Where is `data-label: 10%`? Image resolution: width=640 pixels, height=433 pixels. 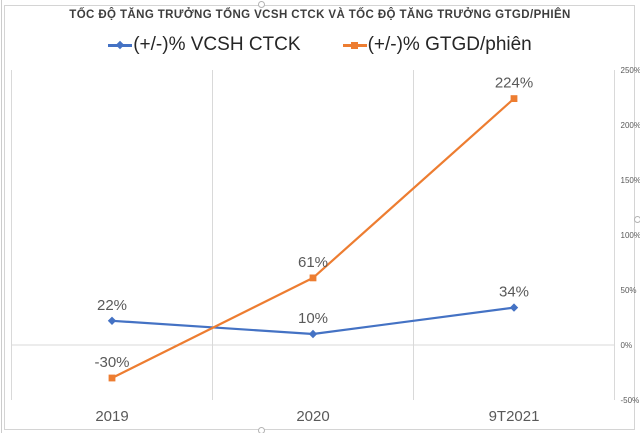
data-label: 10% is located at coordinates (313, 318).